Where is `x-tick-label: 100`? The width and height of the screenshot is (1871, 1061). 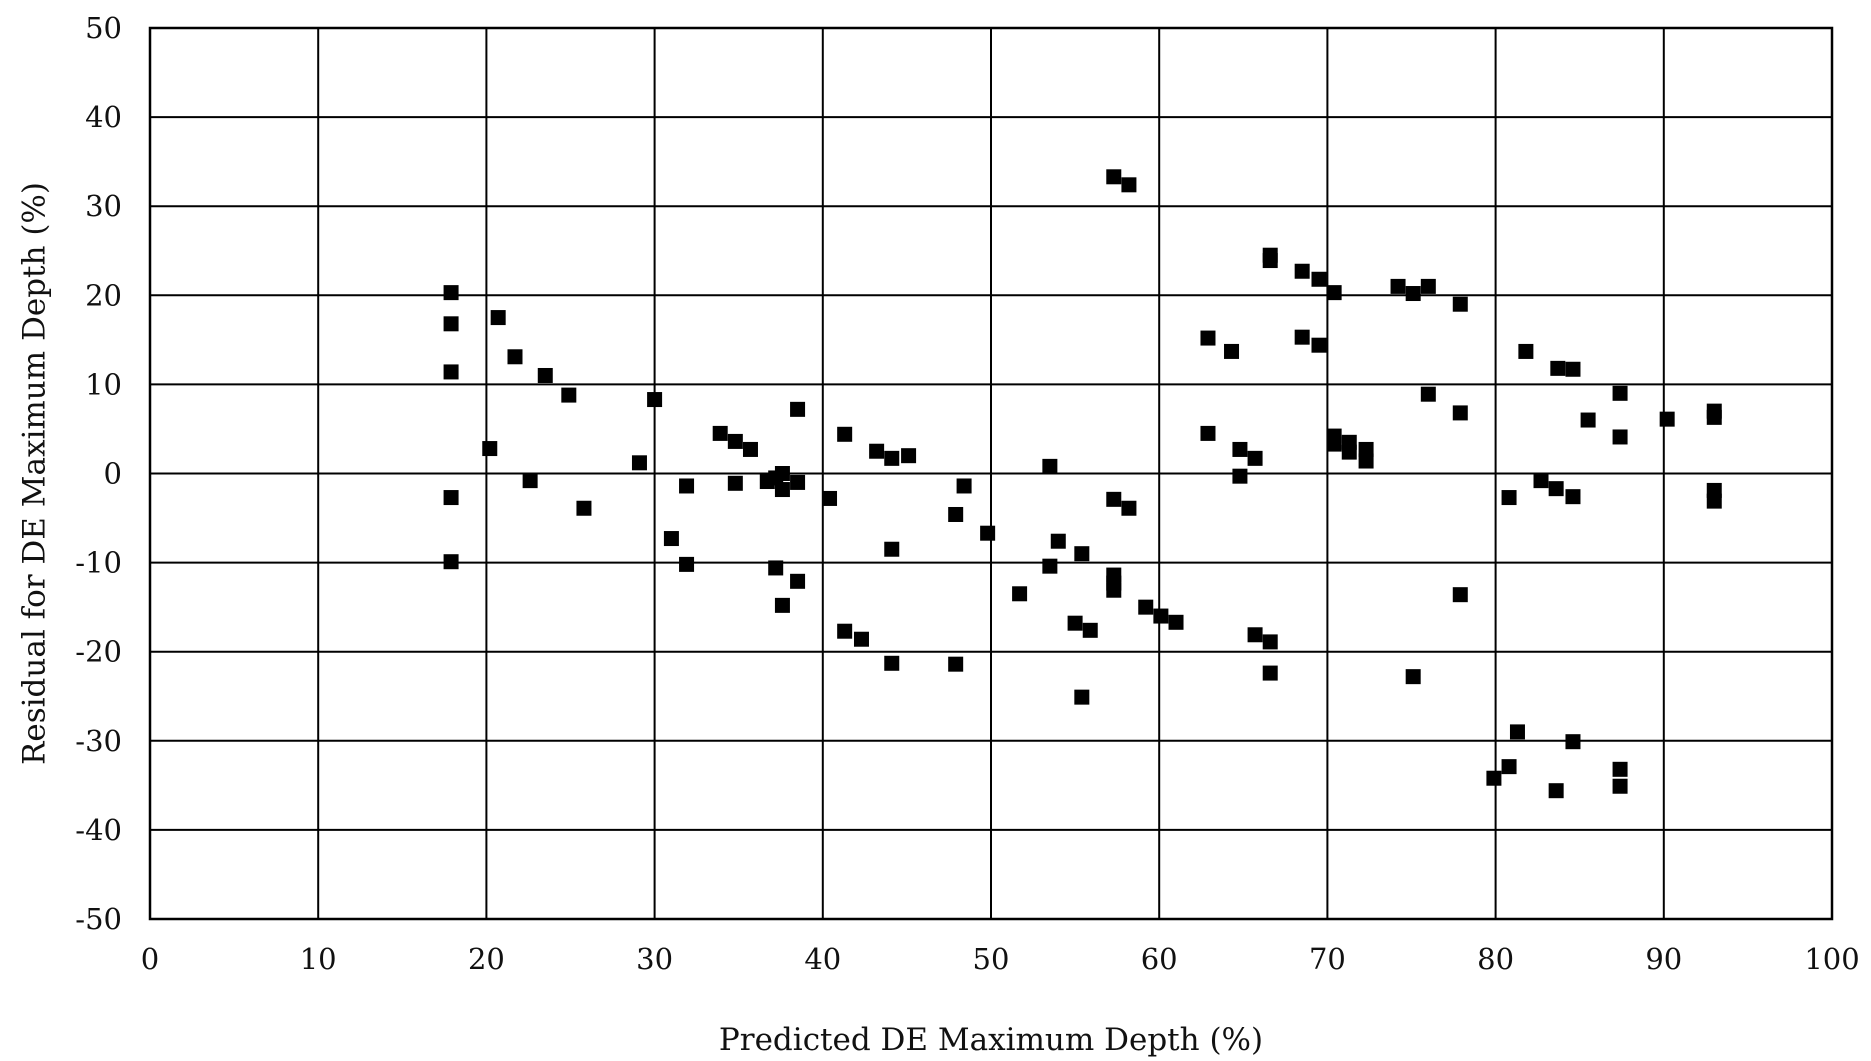
x-tick-label: 100 is located at coordinates (1831, 959).